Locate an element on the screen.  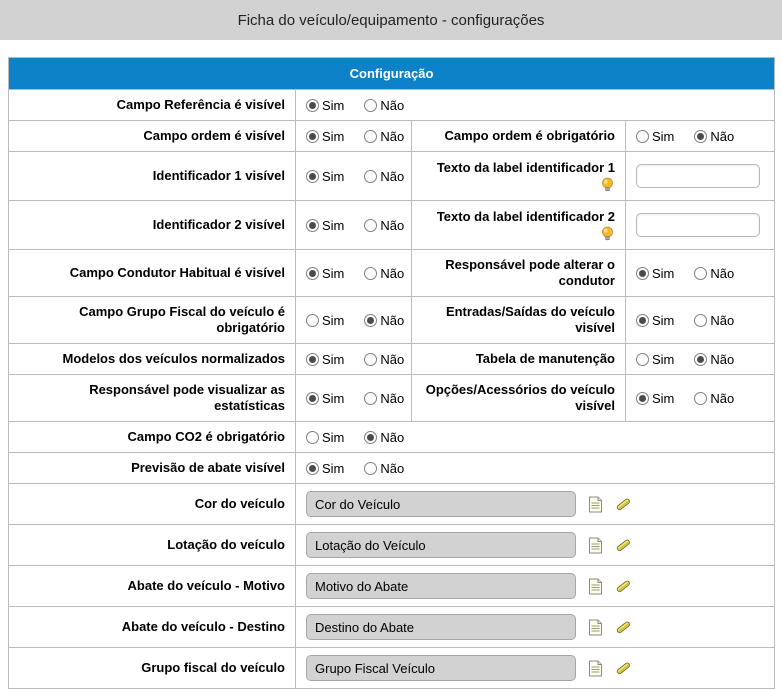
identifier1-label-input is located at coordinates (698, 176).